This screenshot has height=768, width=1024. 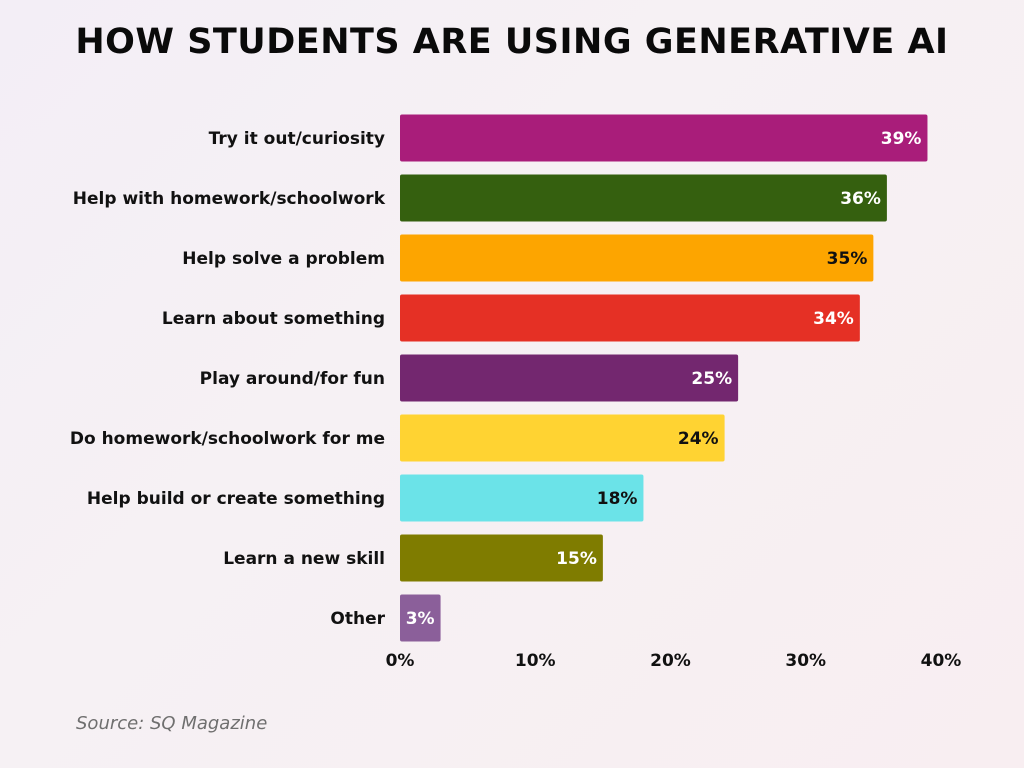 I want to click on category-label: Help with homework/schoolwork, so click(x=229, y=199).